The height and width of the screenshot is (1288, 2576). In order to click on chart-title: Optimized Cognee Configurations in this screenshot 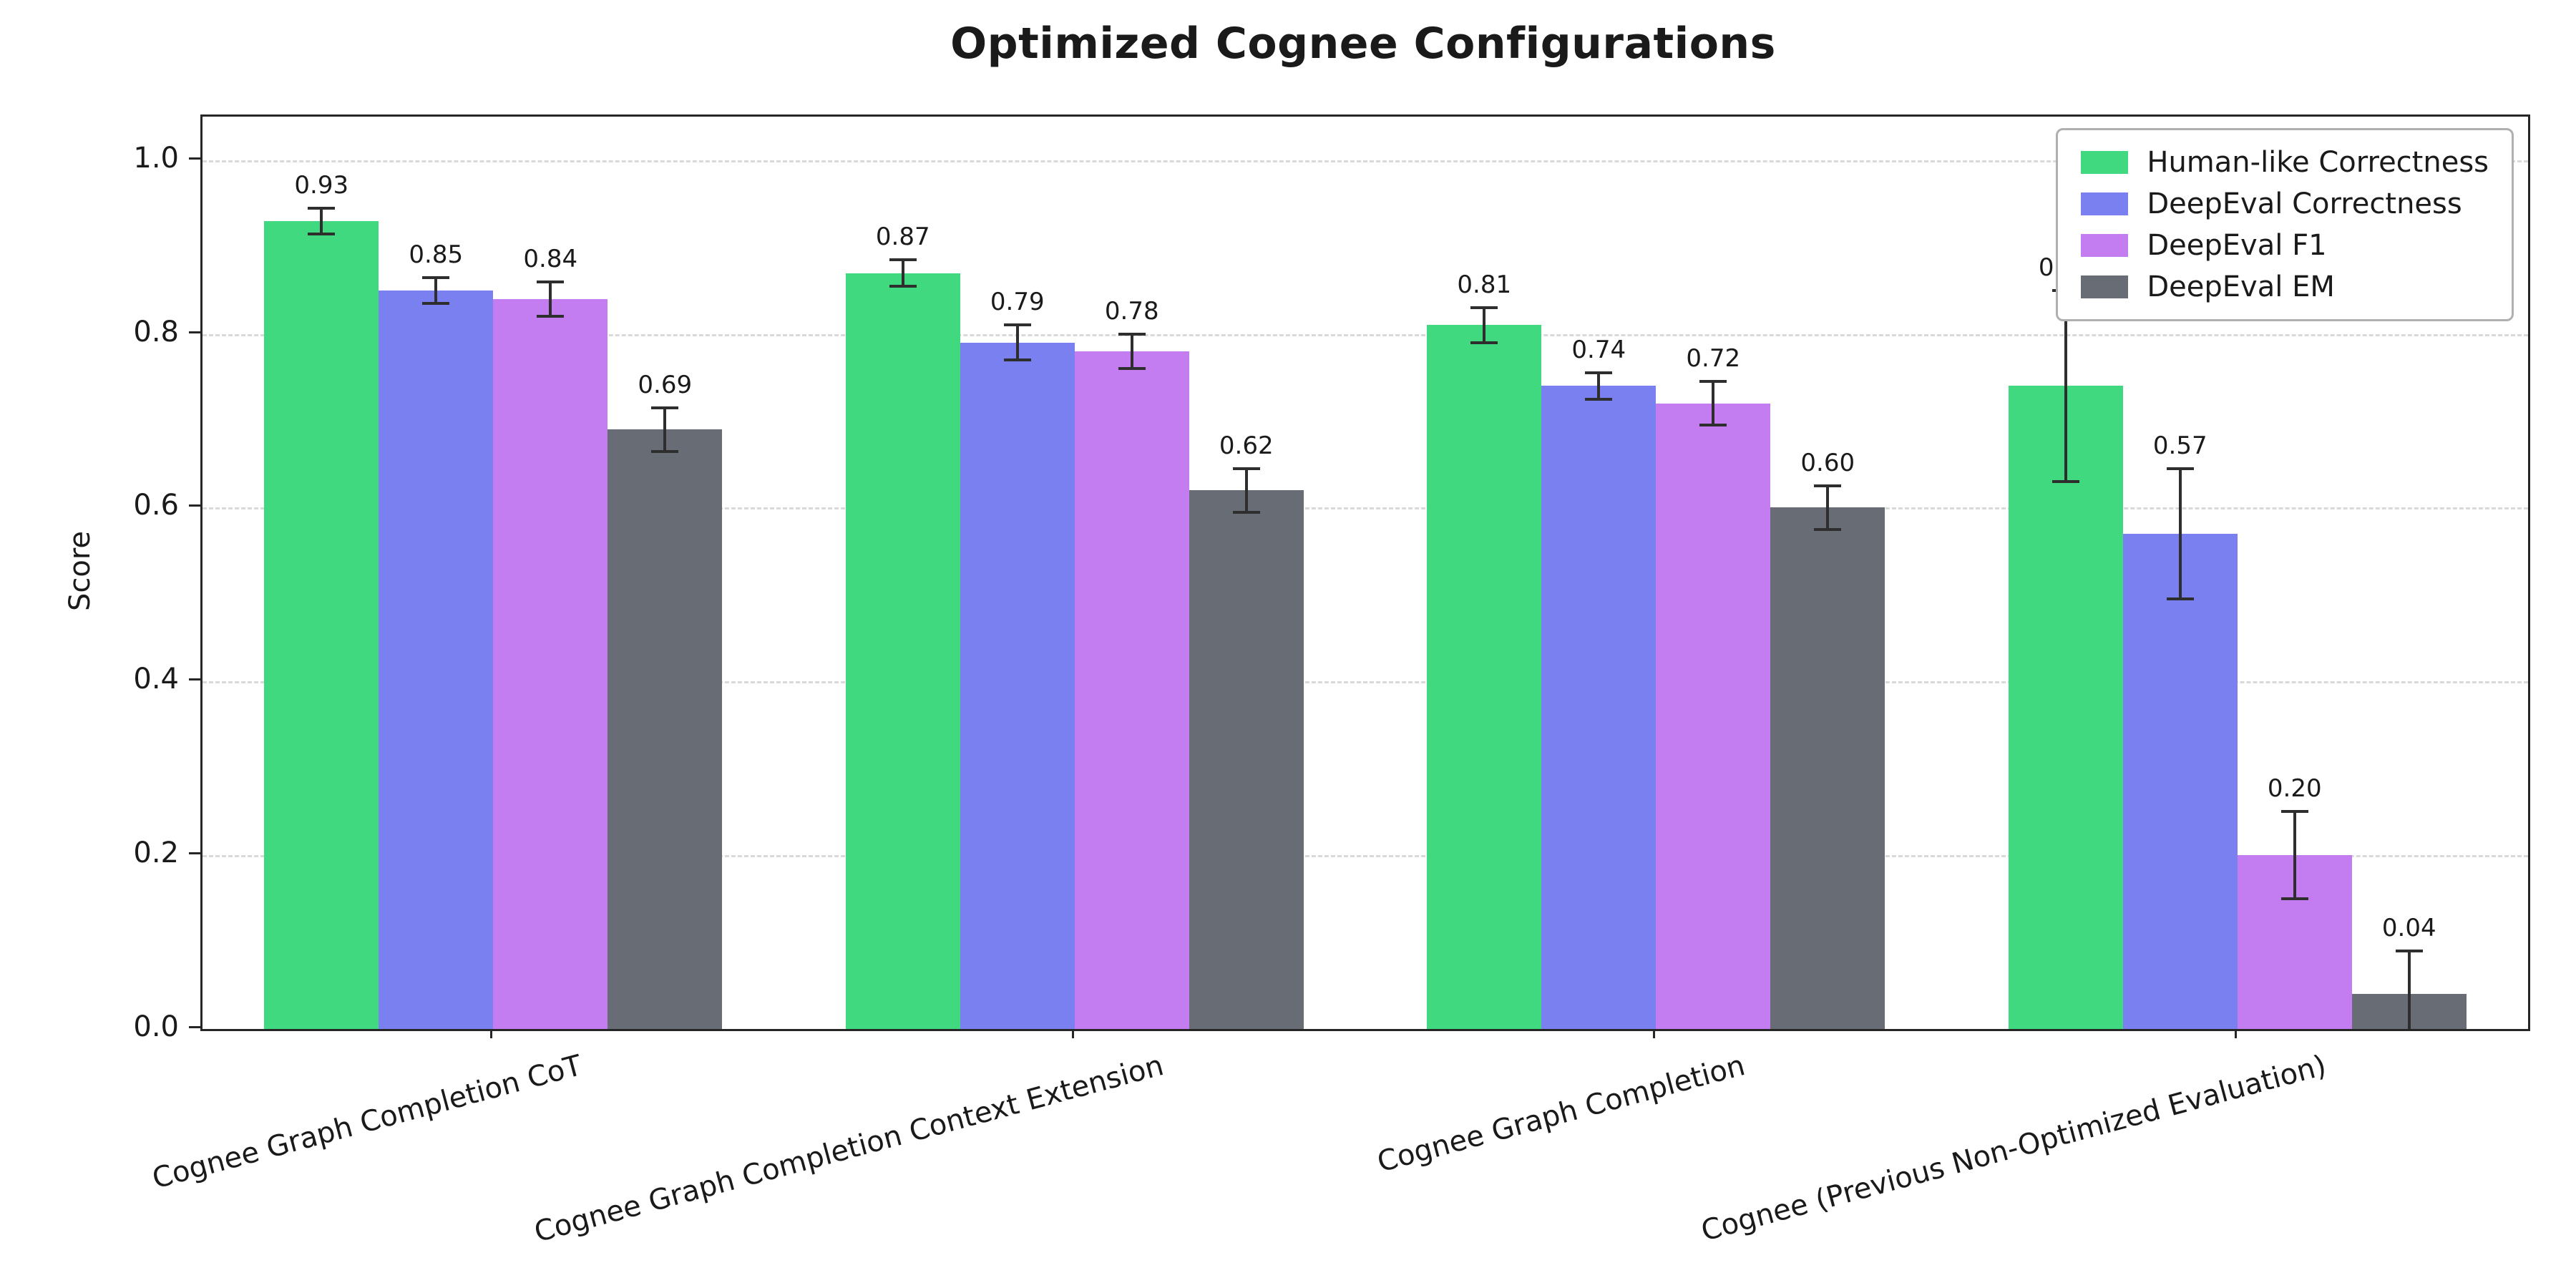, I will do `click(1363, 44)`.